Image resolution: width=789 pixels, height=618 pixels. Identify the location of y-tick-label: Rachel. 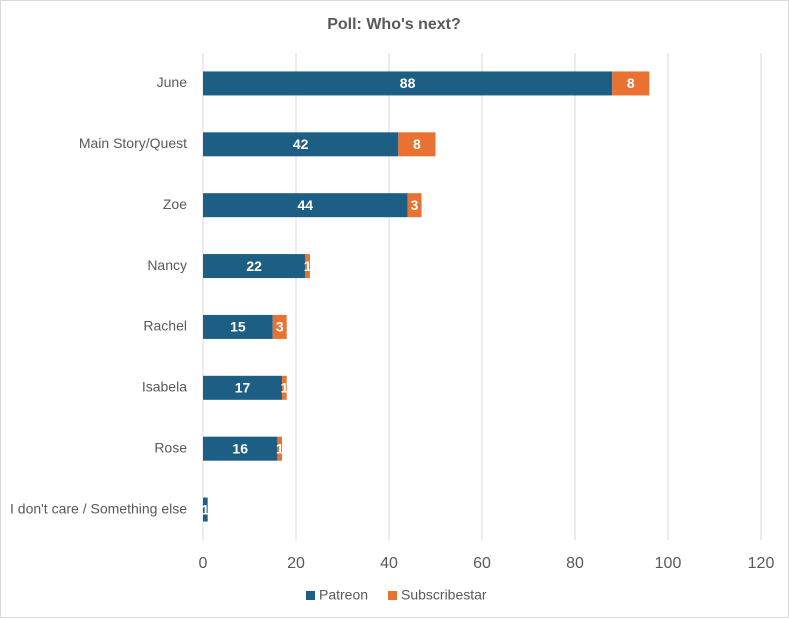
(165, 326).